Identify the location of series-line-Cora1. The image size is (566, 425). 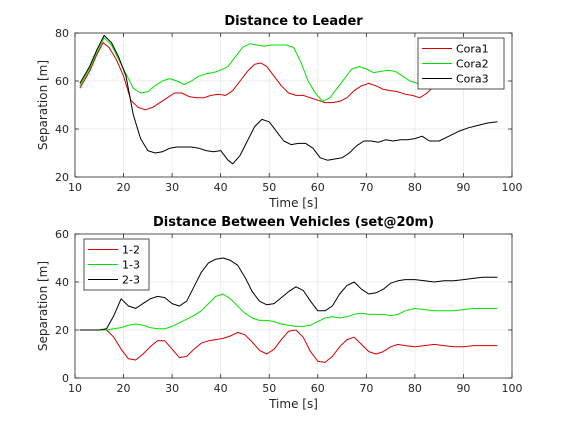
(257, 76).